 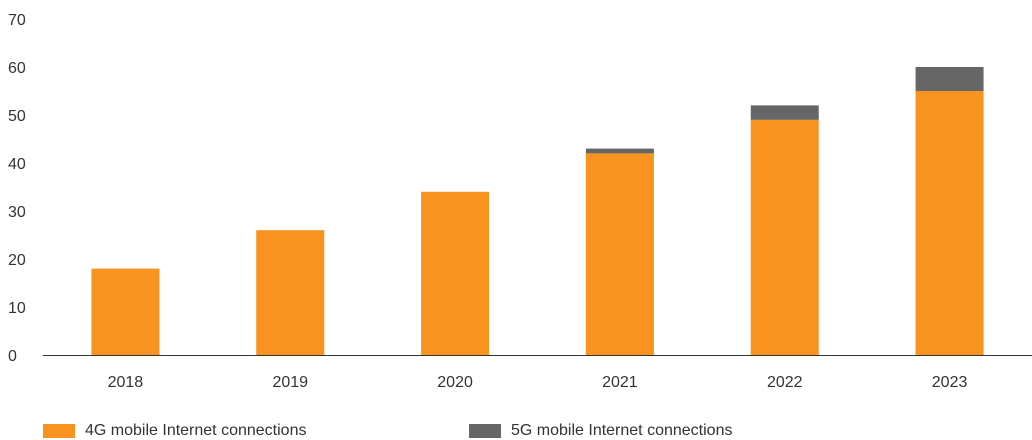 What do you see at coordinates (784, 112) in the screenshot?
I see `bar-5g-2022` at bounding box center [784, 112].